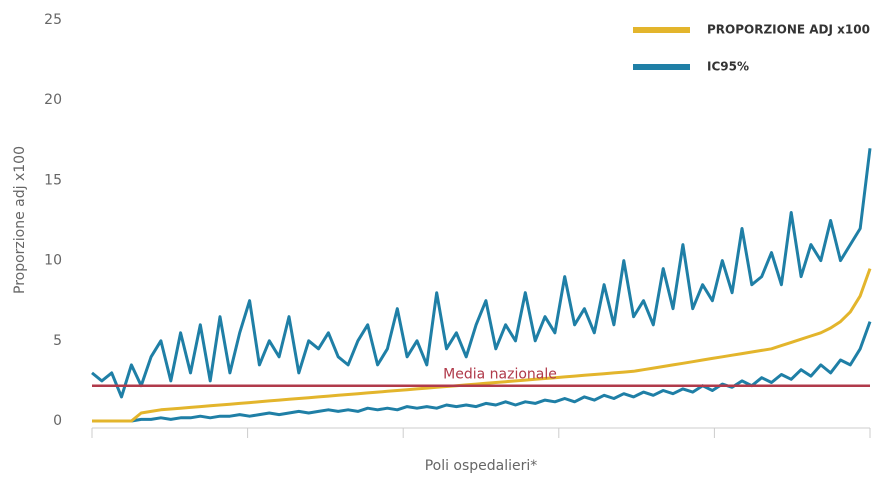 This screenshot has height=477, width=873. Describe the element at coordinates (481, 466) in the screenshot. I see `x-axis-label: Poli ospedalieri*` at that location.